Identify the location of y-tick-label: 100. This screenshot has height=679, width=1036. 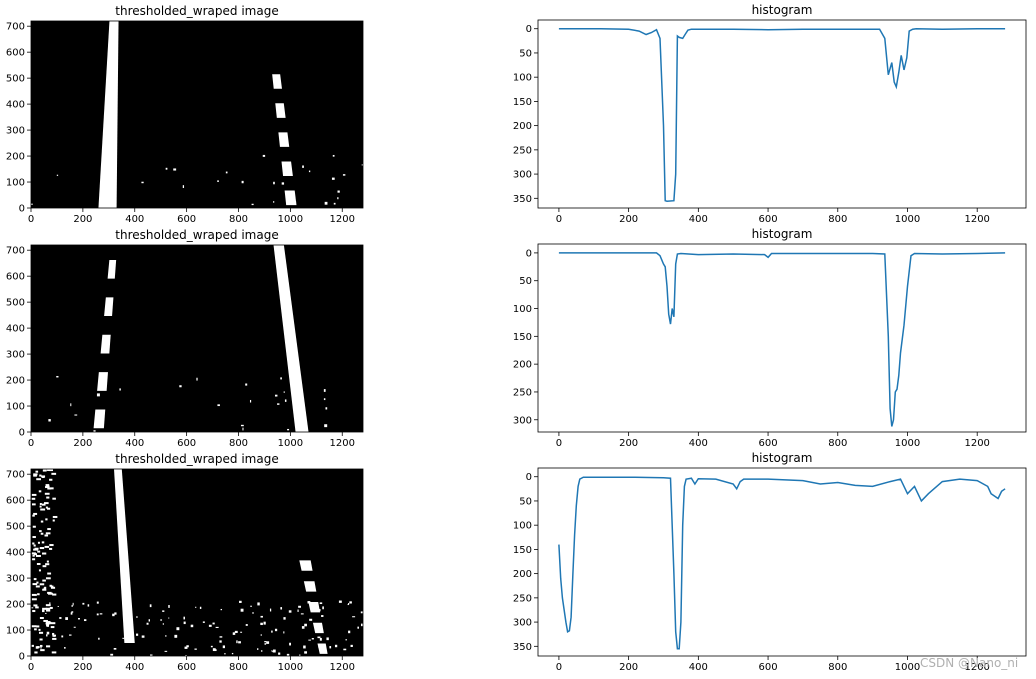
(522, 78).